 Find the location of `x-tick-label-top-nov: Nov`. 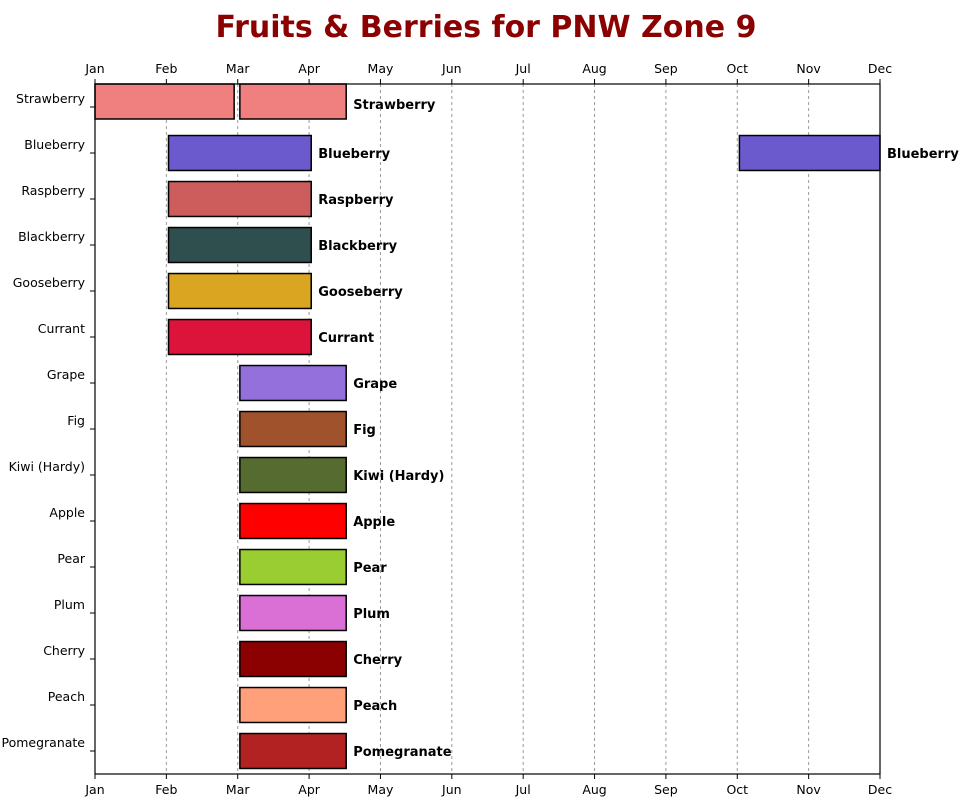

x-tick-label-top-nov: Nov is located at coordinates (808, 68).